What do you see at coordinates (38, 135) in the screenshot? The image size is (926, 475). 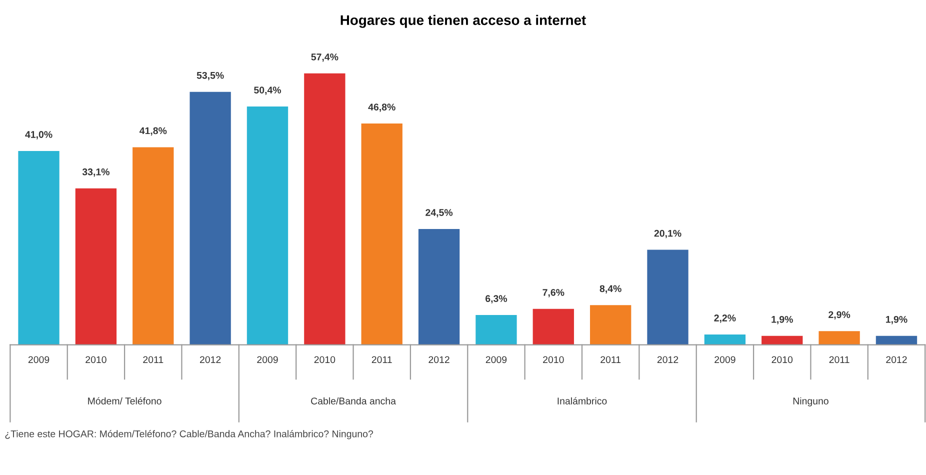 I see `data-label: 41,0%` at bounding box center [38, 135].